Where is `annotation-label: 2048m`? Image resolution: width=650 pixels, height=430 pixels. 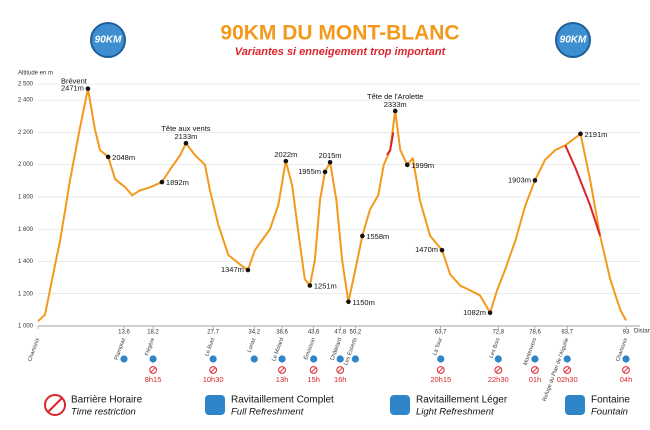 annotation-label: 2048m is located at coordinates (123, 157).